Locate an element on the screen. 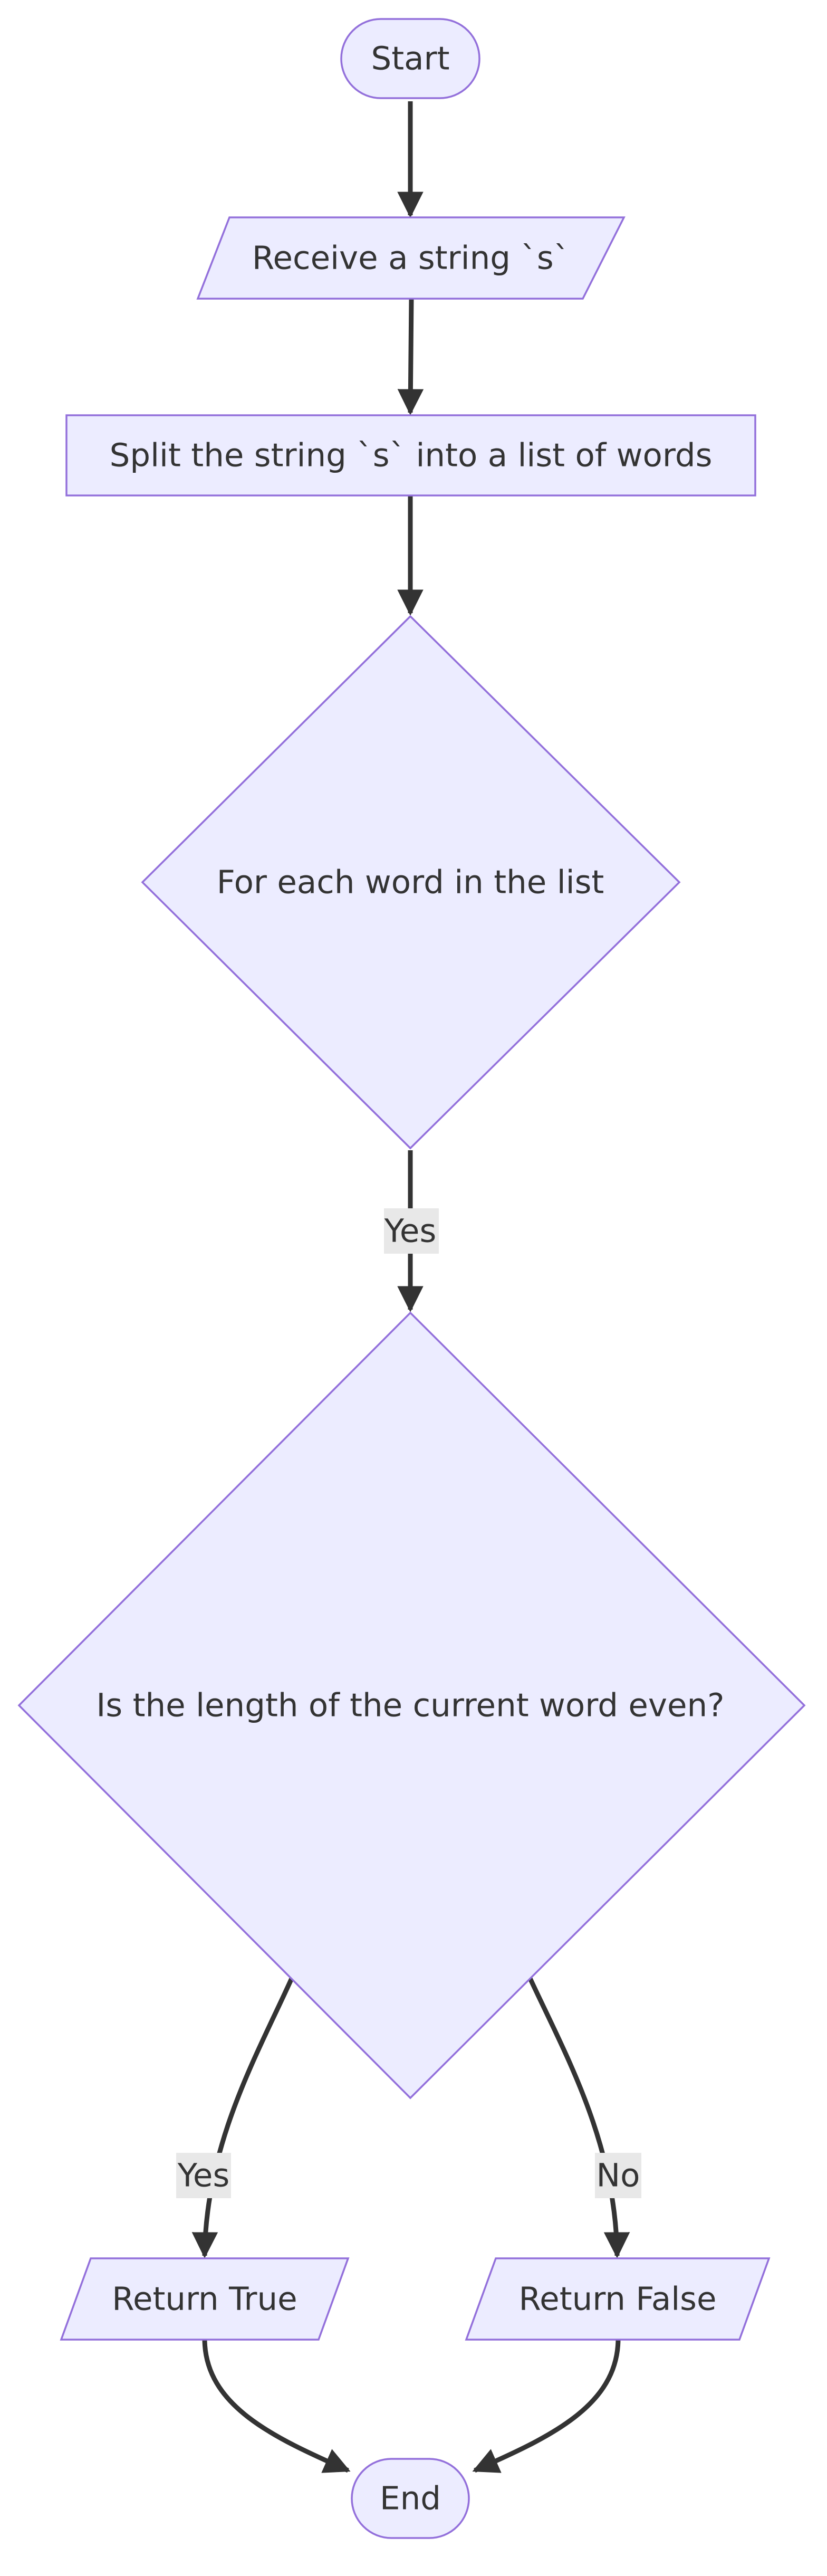 Image resolution: width=827 pixels, height=2576 pixels. edge-check-to-true is located at coordinates (243, 2116).